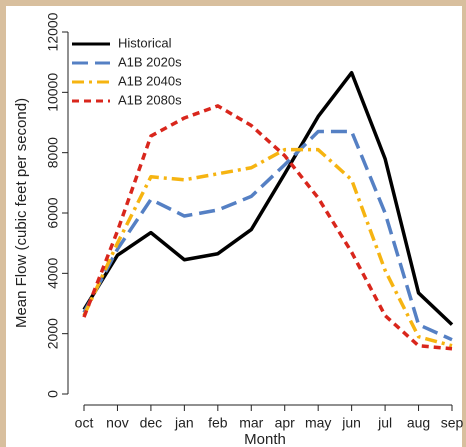 This screenshot has height=447, width=466. What do you see at coordinates (452, 423) in the screenshot?
I see `x-tick-label: sep` at bounding box center [452, 423].